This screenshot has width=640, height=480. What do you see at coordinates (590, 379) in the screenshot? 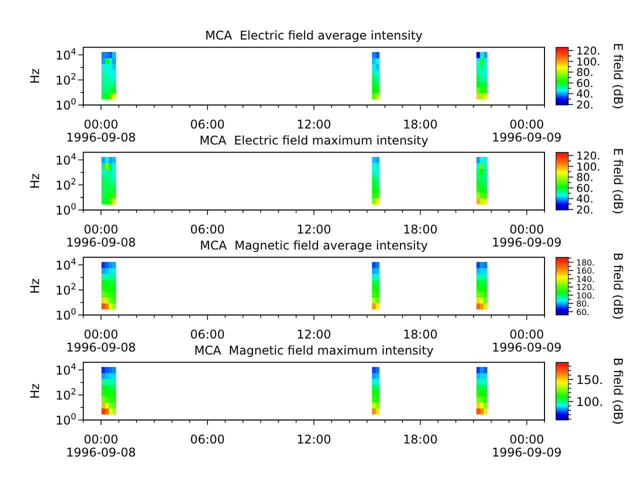
I see `color-bar-label: 150.` at bounding box center [590, 379].